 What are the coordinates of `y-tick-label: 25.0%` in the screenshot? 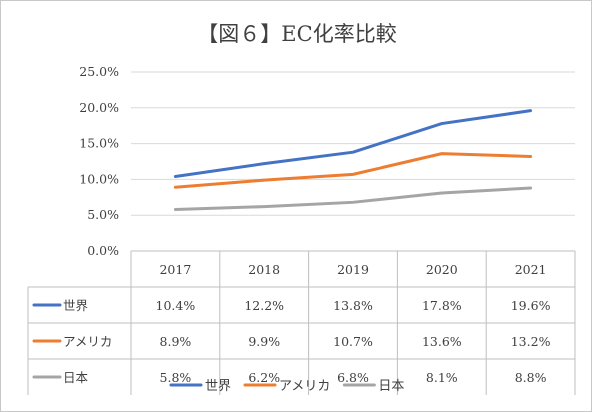 It's located at (99, 71).